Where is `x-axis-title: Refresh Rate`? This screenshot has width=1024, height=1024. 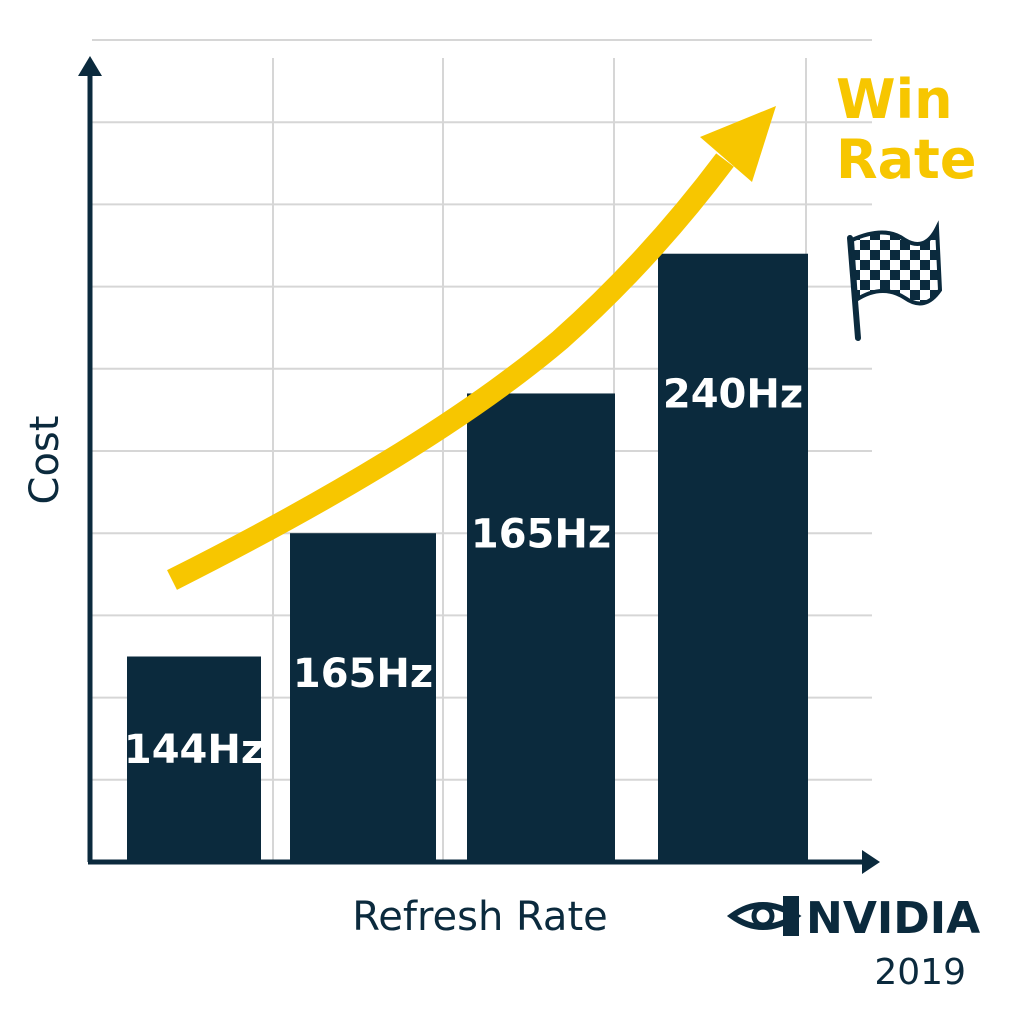
x-axis-title: Refresh Rate is located at coordinates (480, 917).